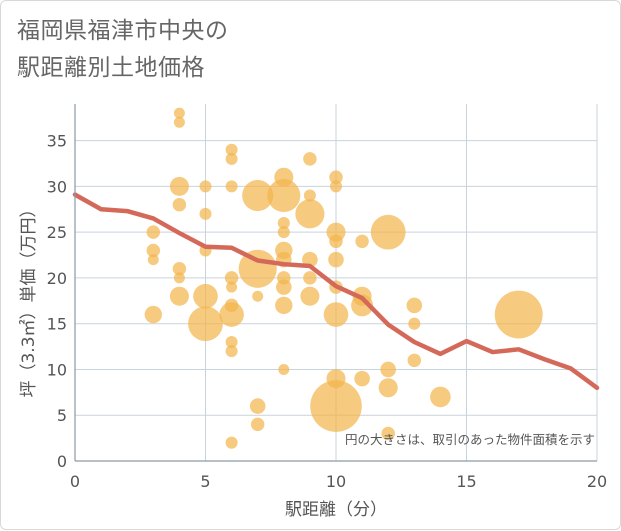 The image size is (621, 531). What do you see at coordinates (57, 278) in the screenshot?
I see `y-tick-label: 20` at bounding box center [57, 278].